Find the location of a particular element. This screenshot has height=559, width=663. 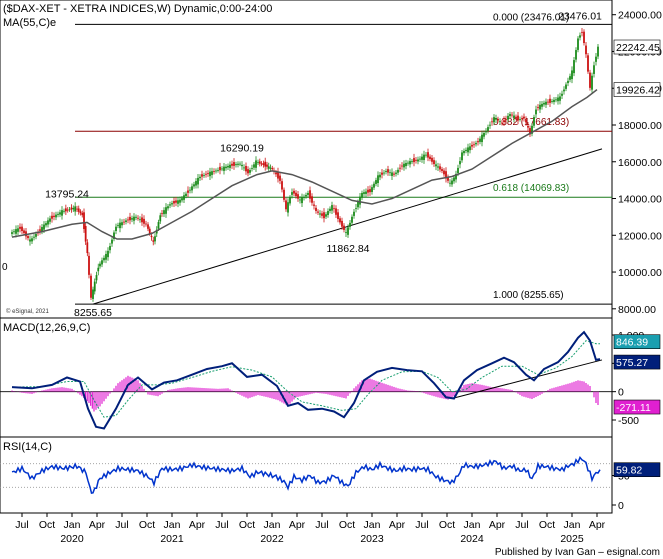

x-tick-label-19: Apr is located at coordinates (497, 525).